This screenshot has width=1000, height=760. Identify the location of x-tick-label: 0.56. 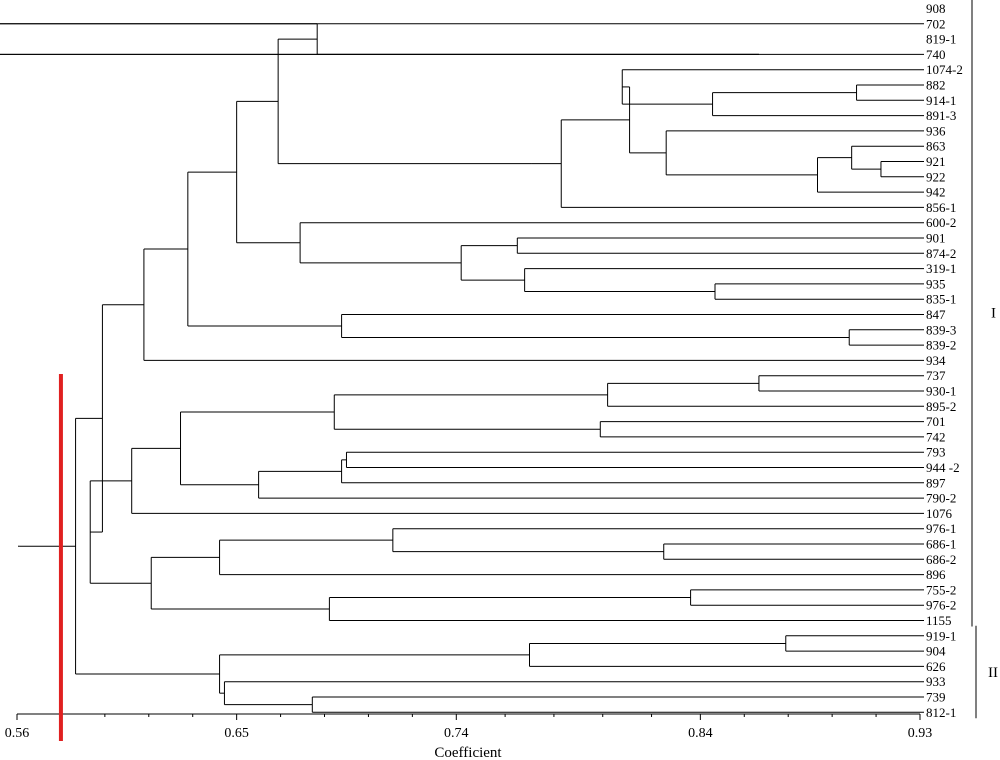
(17, 733).